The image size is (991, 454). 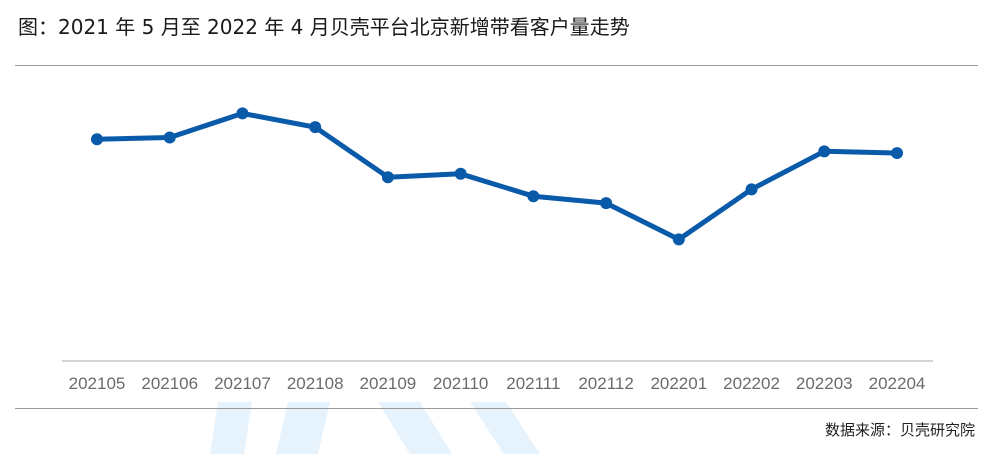 I want to click on x-tick-label-202111: 202111, so click(x=533, y=383).